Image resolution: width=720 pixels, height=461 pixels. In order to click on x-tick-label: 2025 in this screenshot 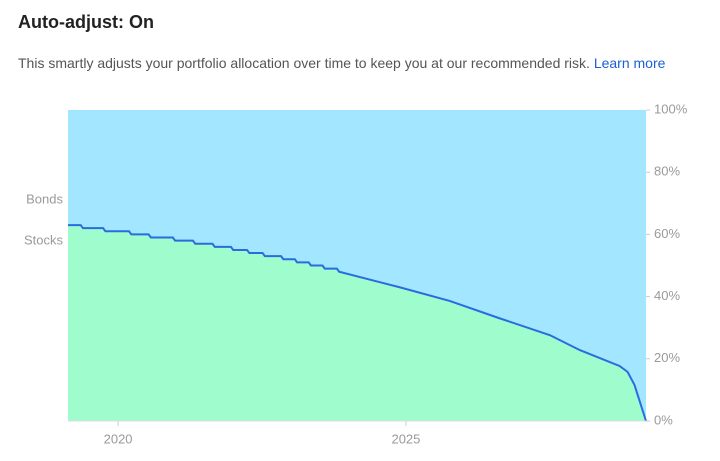, I will do `click(405, 438)`.